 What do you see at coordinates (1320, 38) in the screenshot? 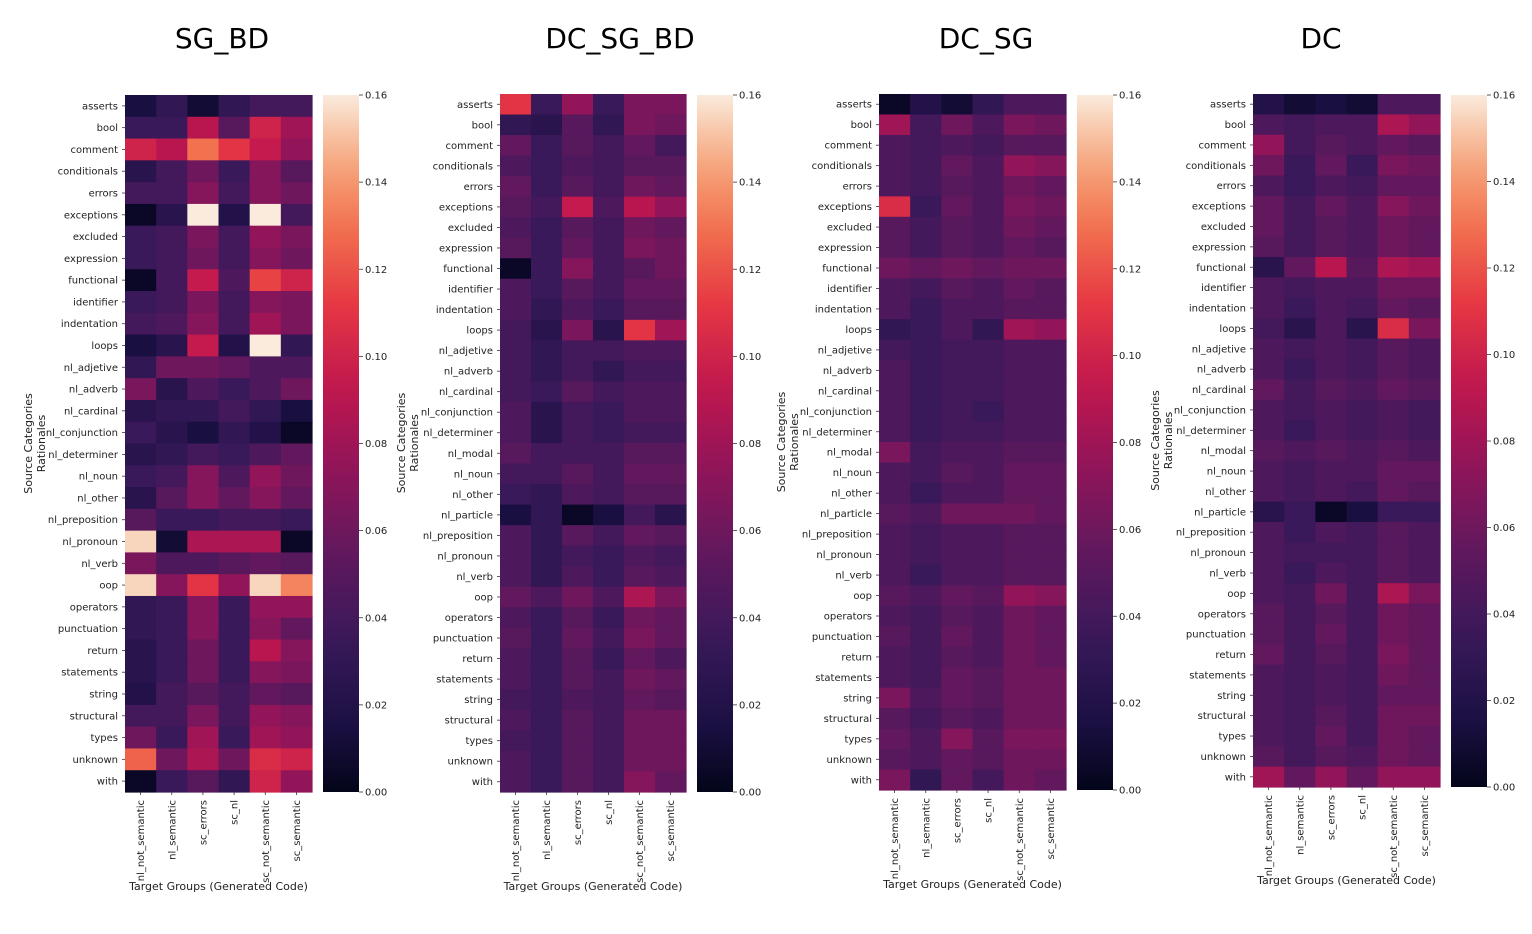
I see `panel-title: DC` at bounding box center [1320, 38].